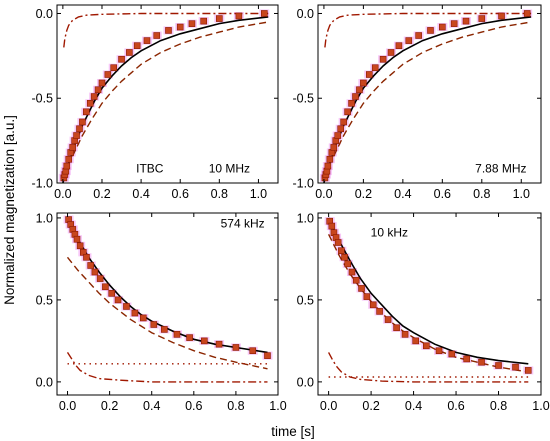 The width and height of the screenshot is (550, 441). What do you see at coordinates (229, 168) in the screenshot?
I see `panel-annotation: 10 MHz` at bounding box center [229, 168].